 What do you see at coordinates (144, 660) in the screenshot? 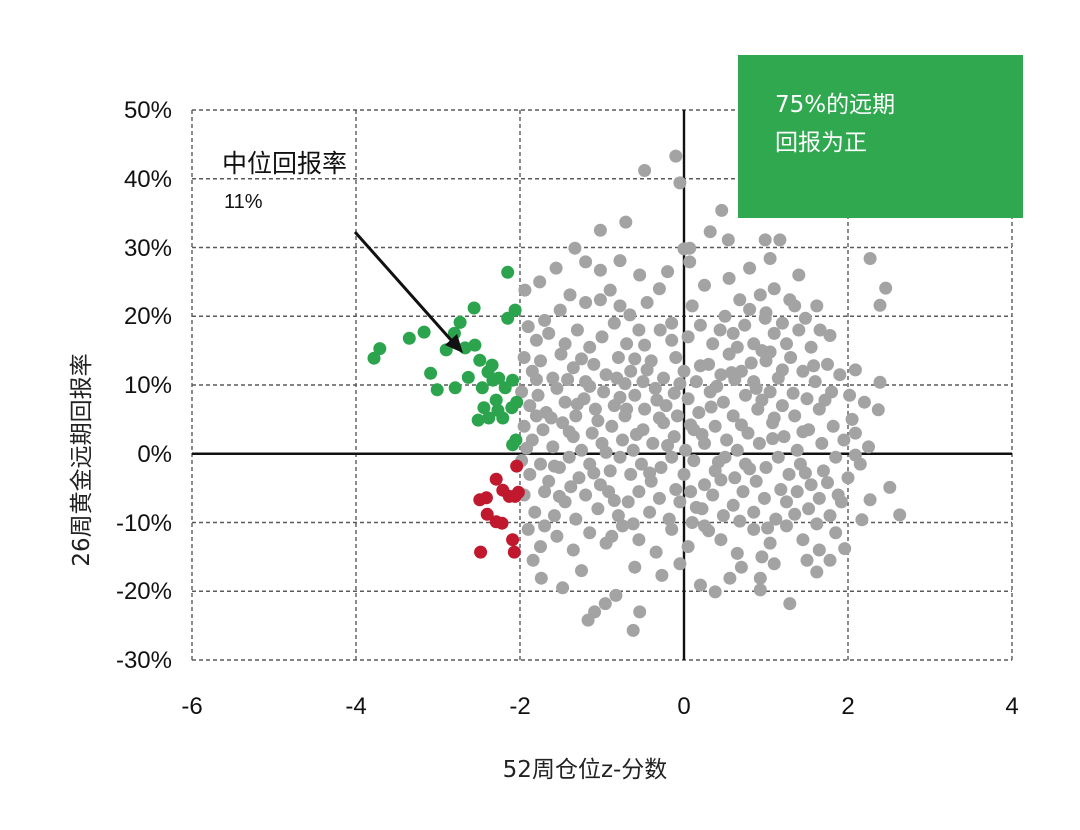
I see `y-tick-label: -30%` at bounding box center [144, 660].